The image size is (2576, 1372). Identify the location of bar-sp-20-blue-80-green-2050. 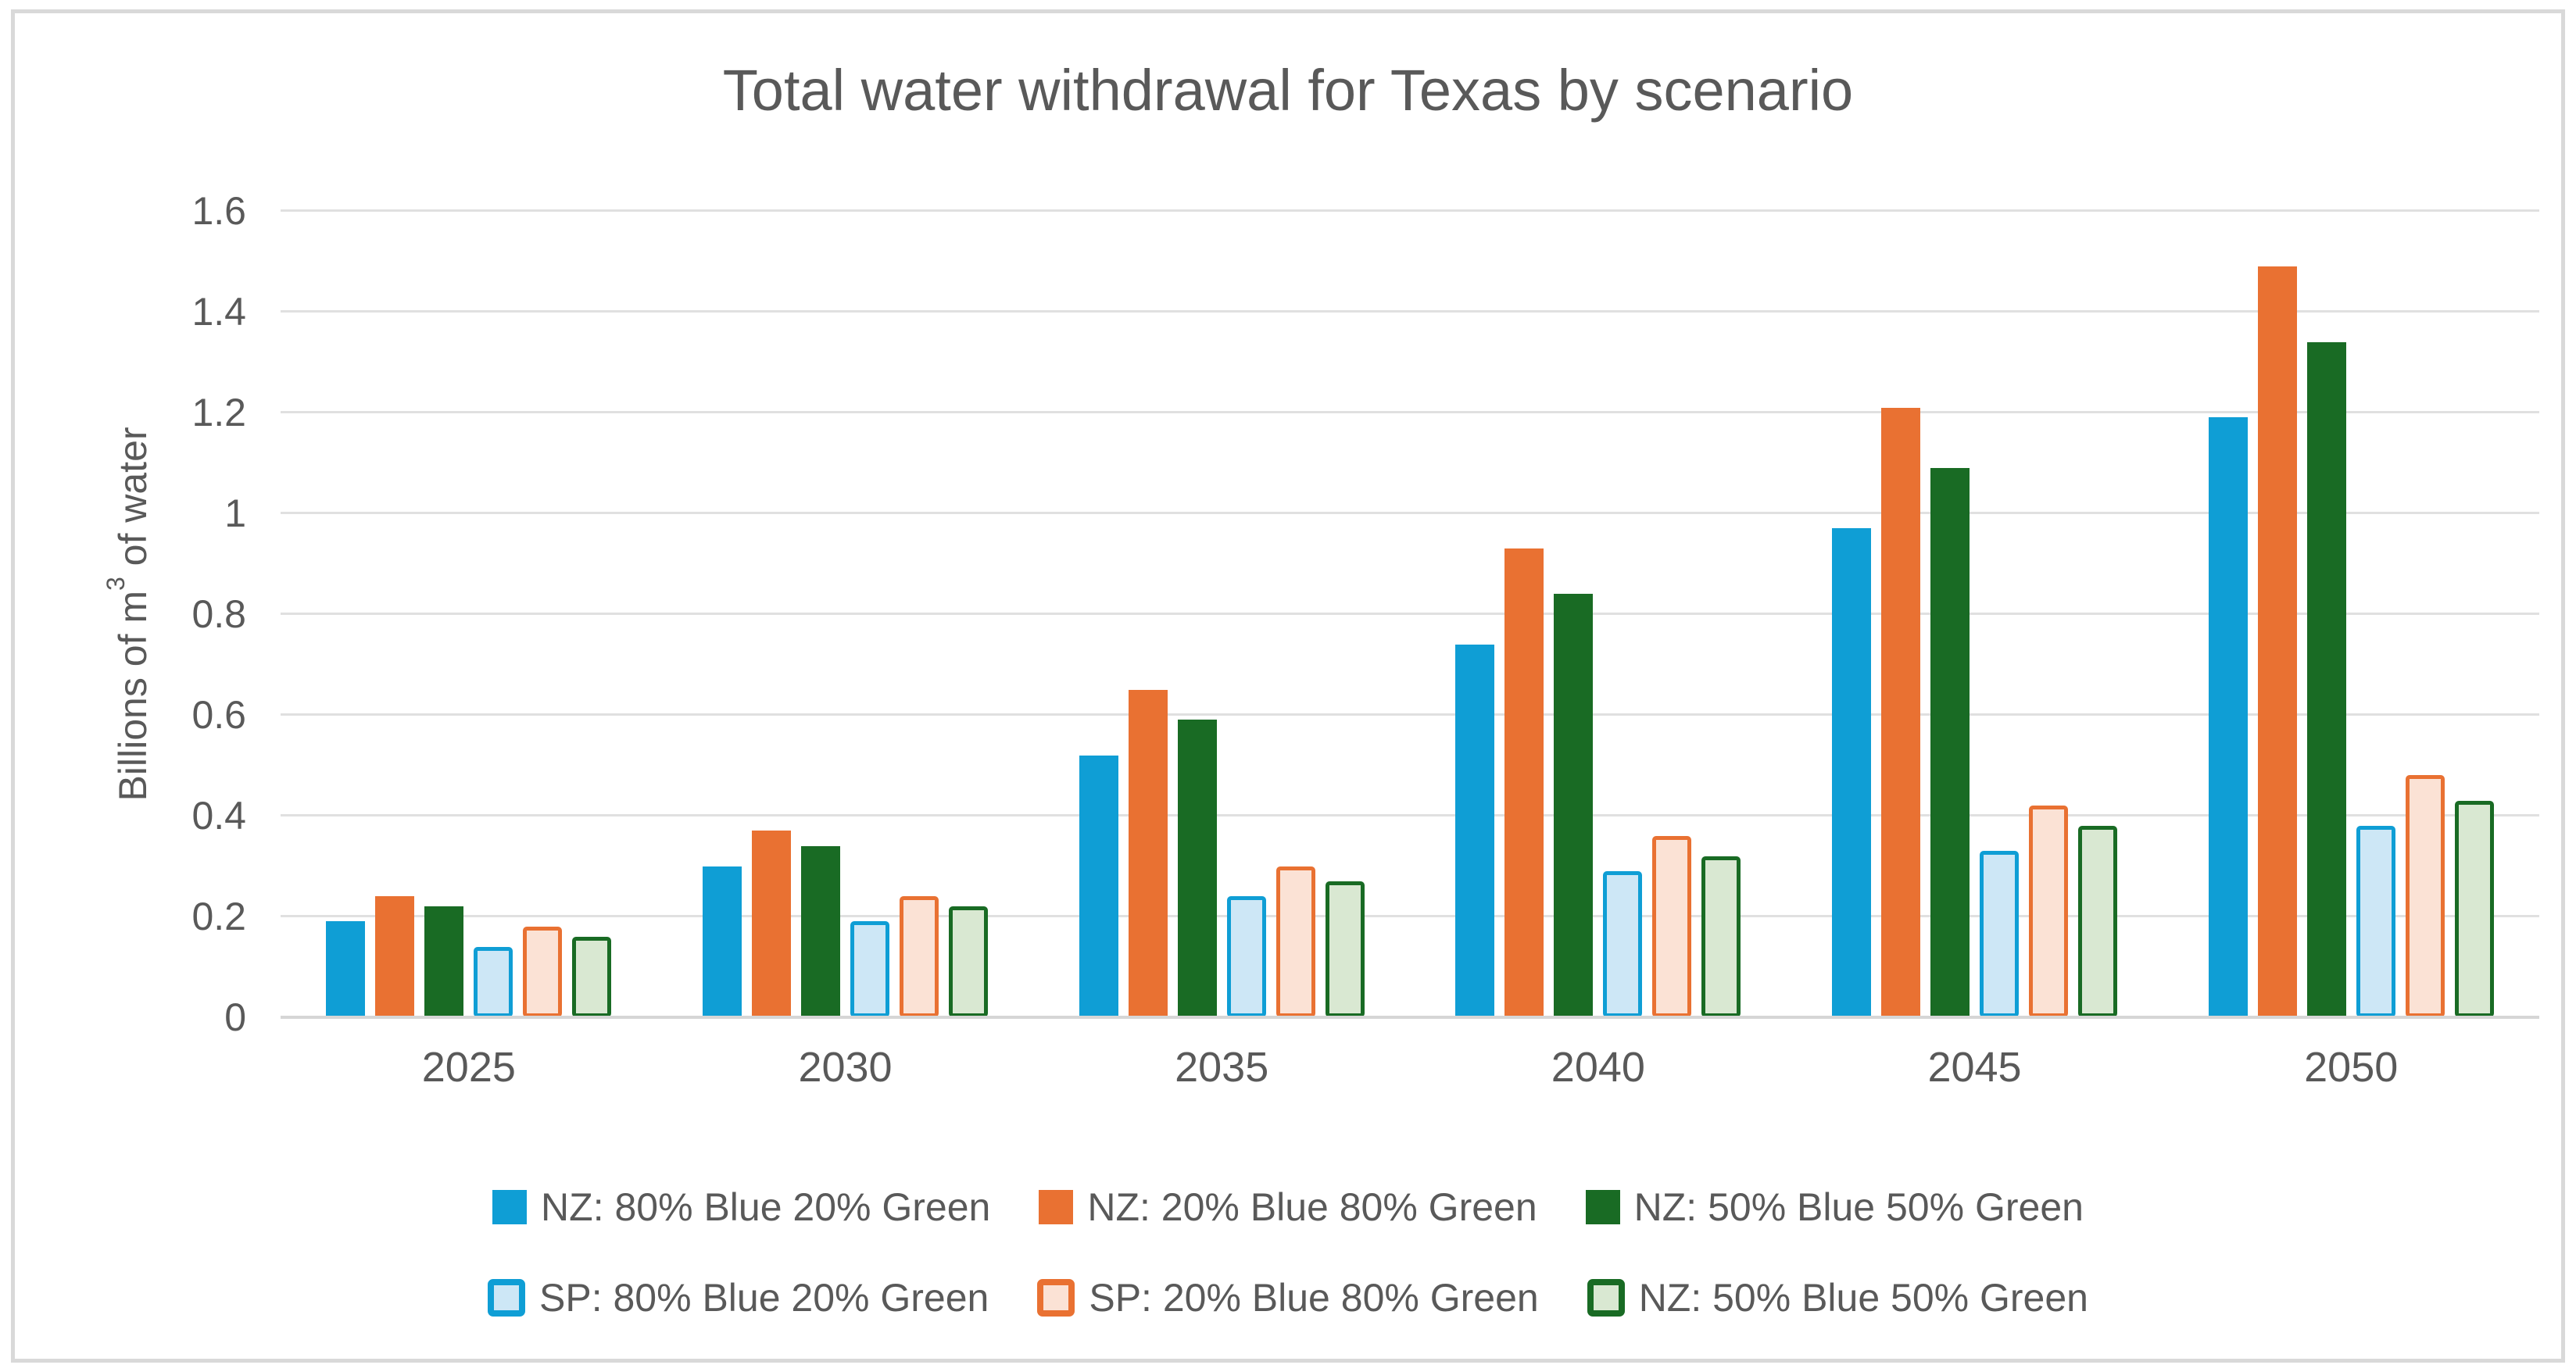
(2425, 896).